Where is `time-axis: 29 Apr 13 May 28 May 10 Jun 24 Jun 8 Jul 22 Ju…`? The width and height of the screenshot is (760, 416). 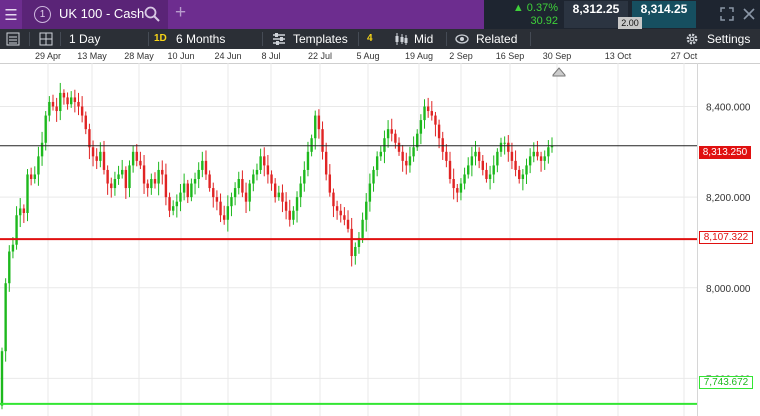 time-axis: 29 Apr 13 May 28 May 10 Jun 24 Jun 8 Jul 22 Ju… is located at coordinates (380, 56).